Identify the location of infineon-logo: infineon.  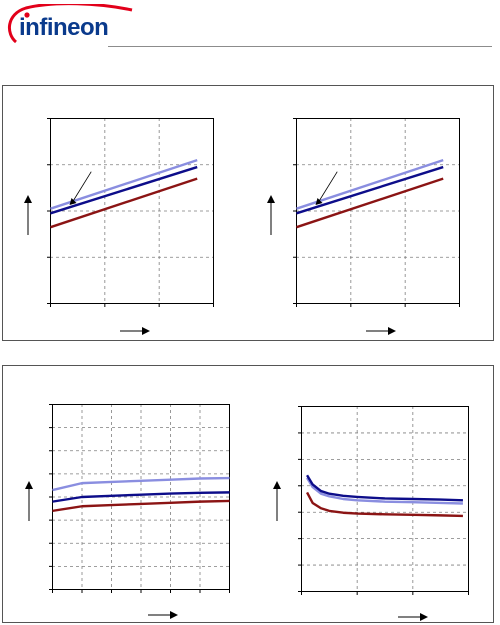
(70, 24).